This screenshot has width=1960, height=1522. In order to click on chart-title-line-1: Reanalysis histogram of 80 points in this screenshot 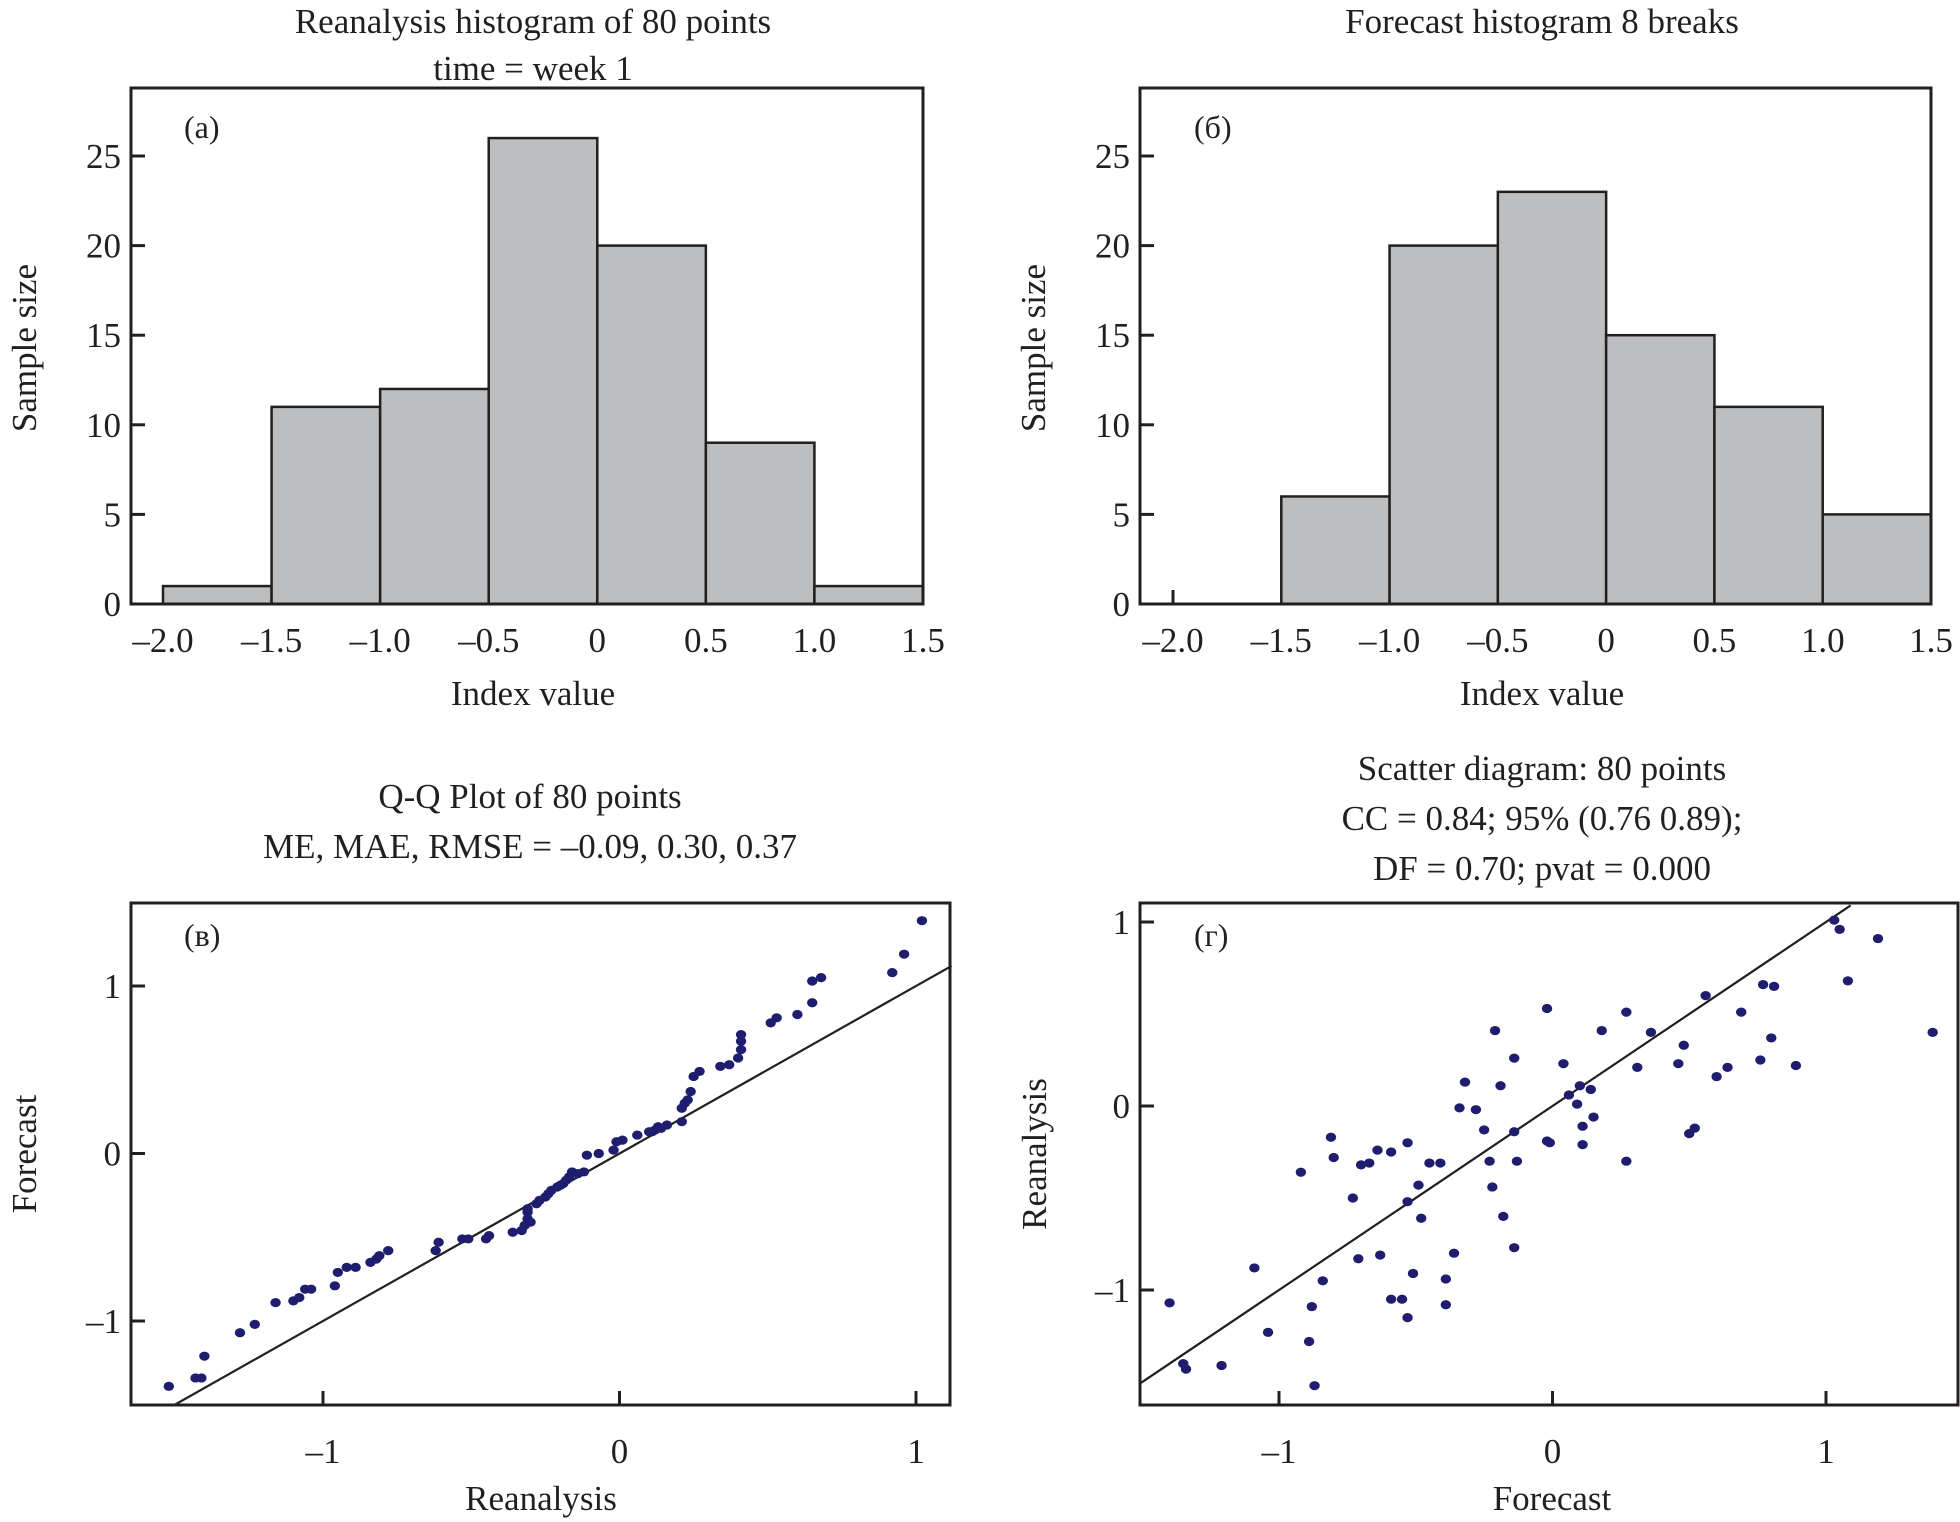, I will do `click(533, 21)`.